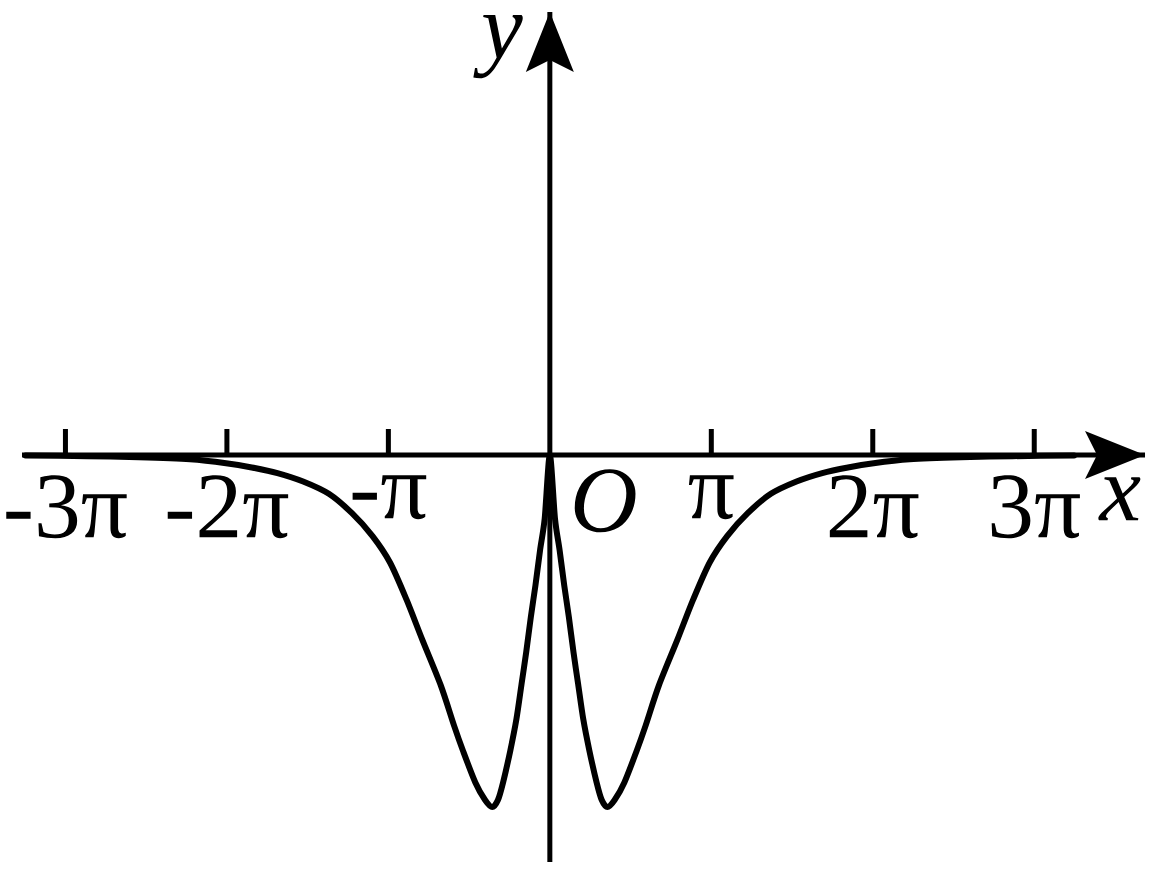 This screenshot has height=878, width=1157. Describe the element at coordinates (228, 507) in the screenshot. I see `x-tick-label: -2π` at that location.